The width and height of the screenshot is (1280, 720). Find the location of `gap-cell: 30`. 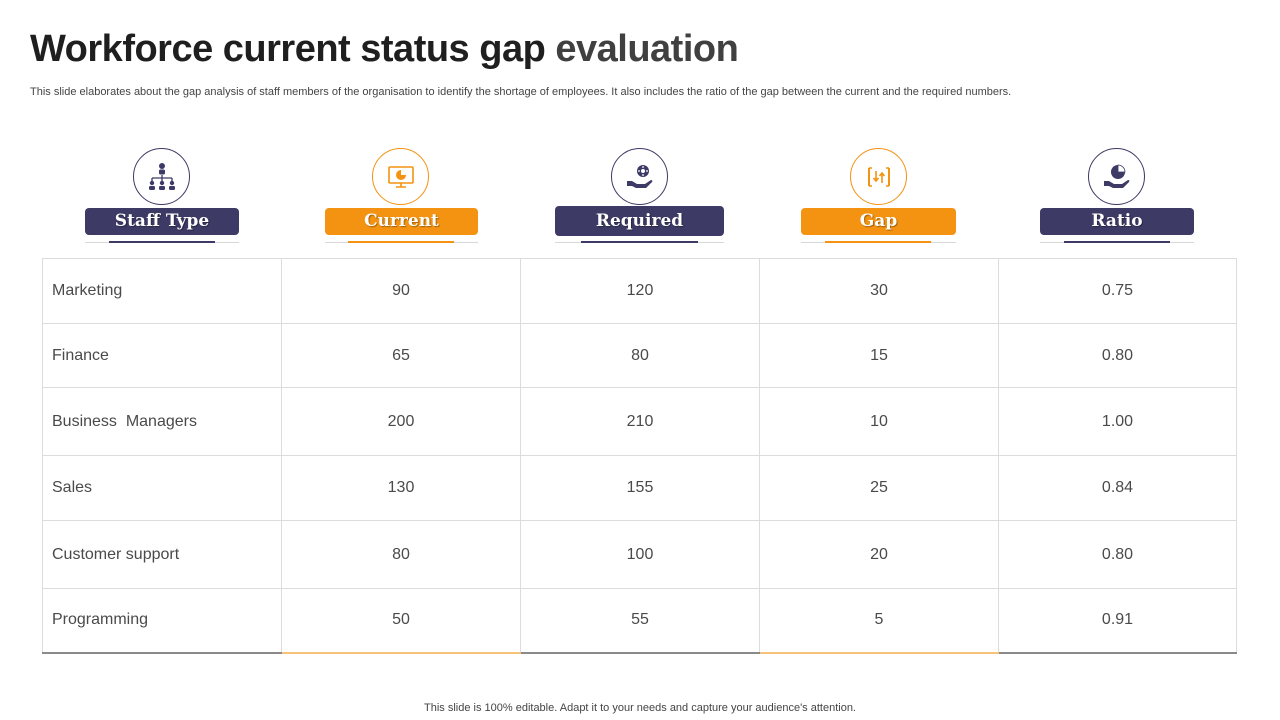

gap-cell: 30 is located at coordinates (879, 291).